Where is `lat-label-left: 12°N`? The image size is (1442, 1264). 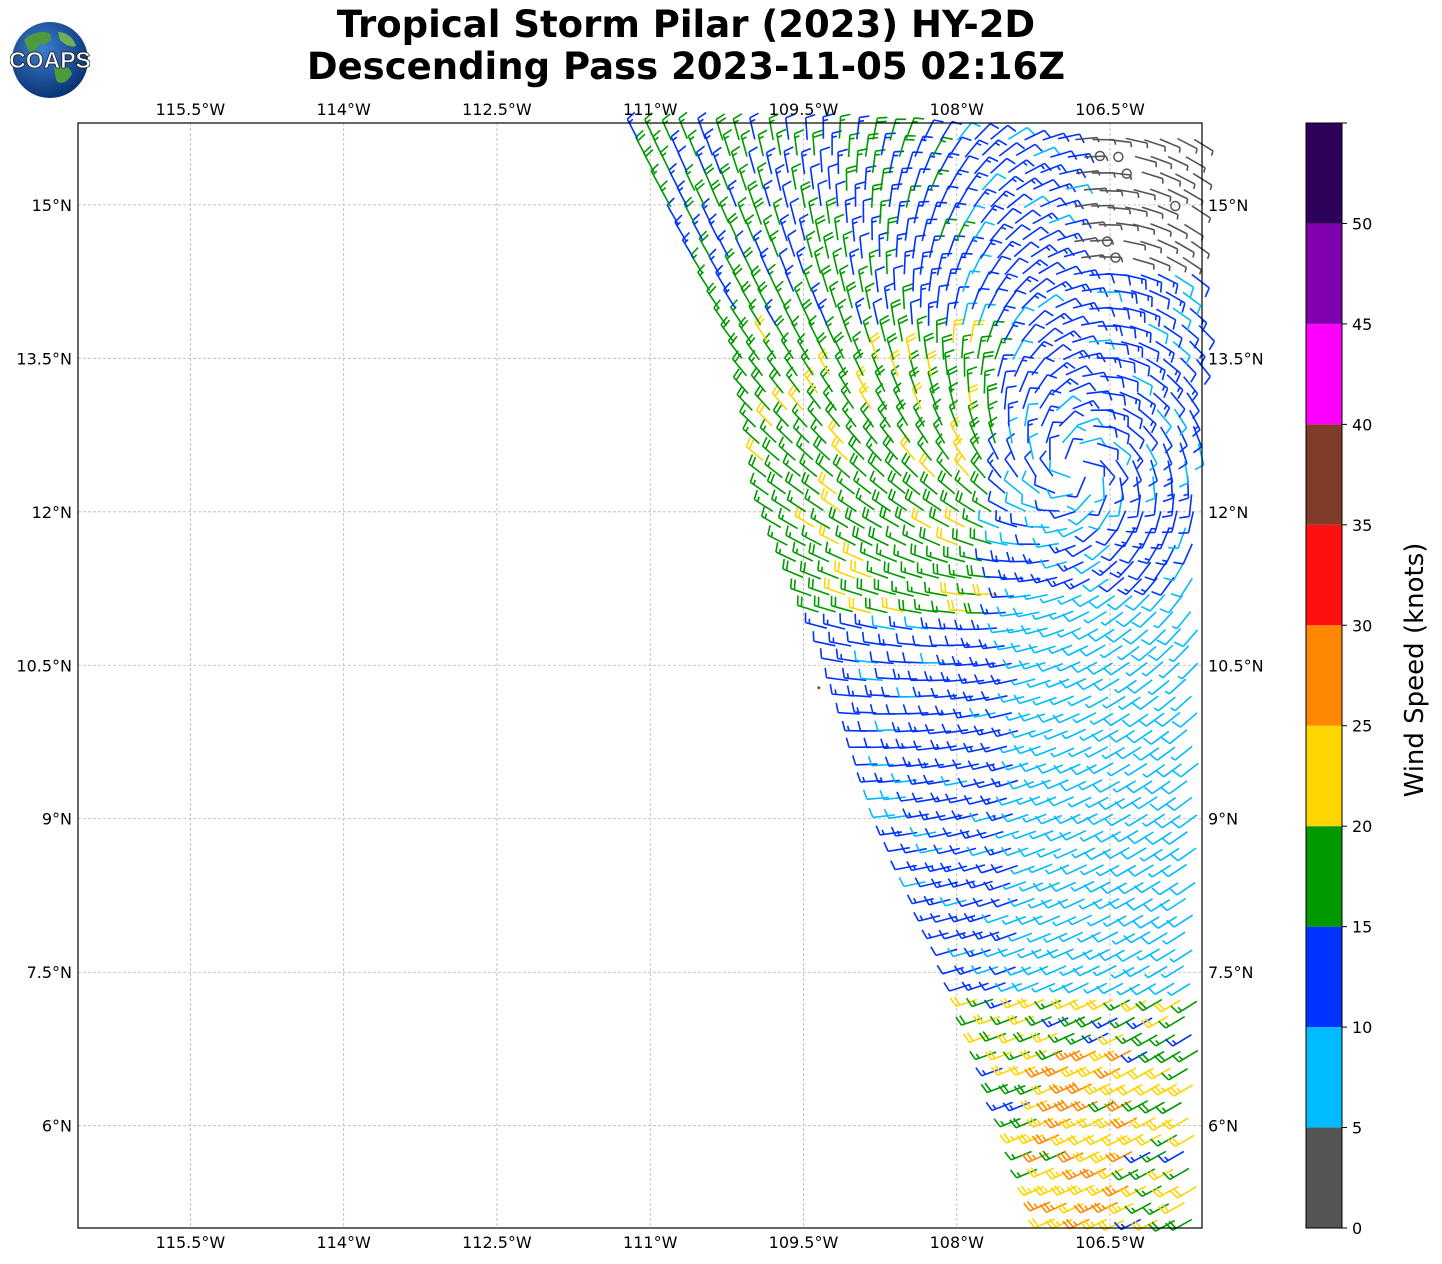 lat-label-left: 12°N is located at coordinates (52, 512).